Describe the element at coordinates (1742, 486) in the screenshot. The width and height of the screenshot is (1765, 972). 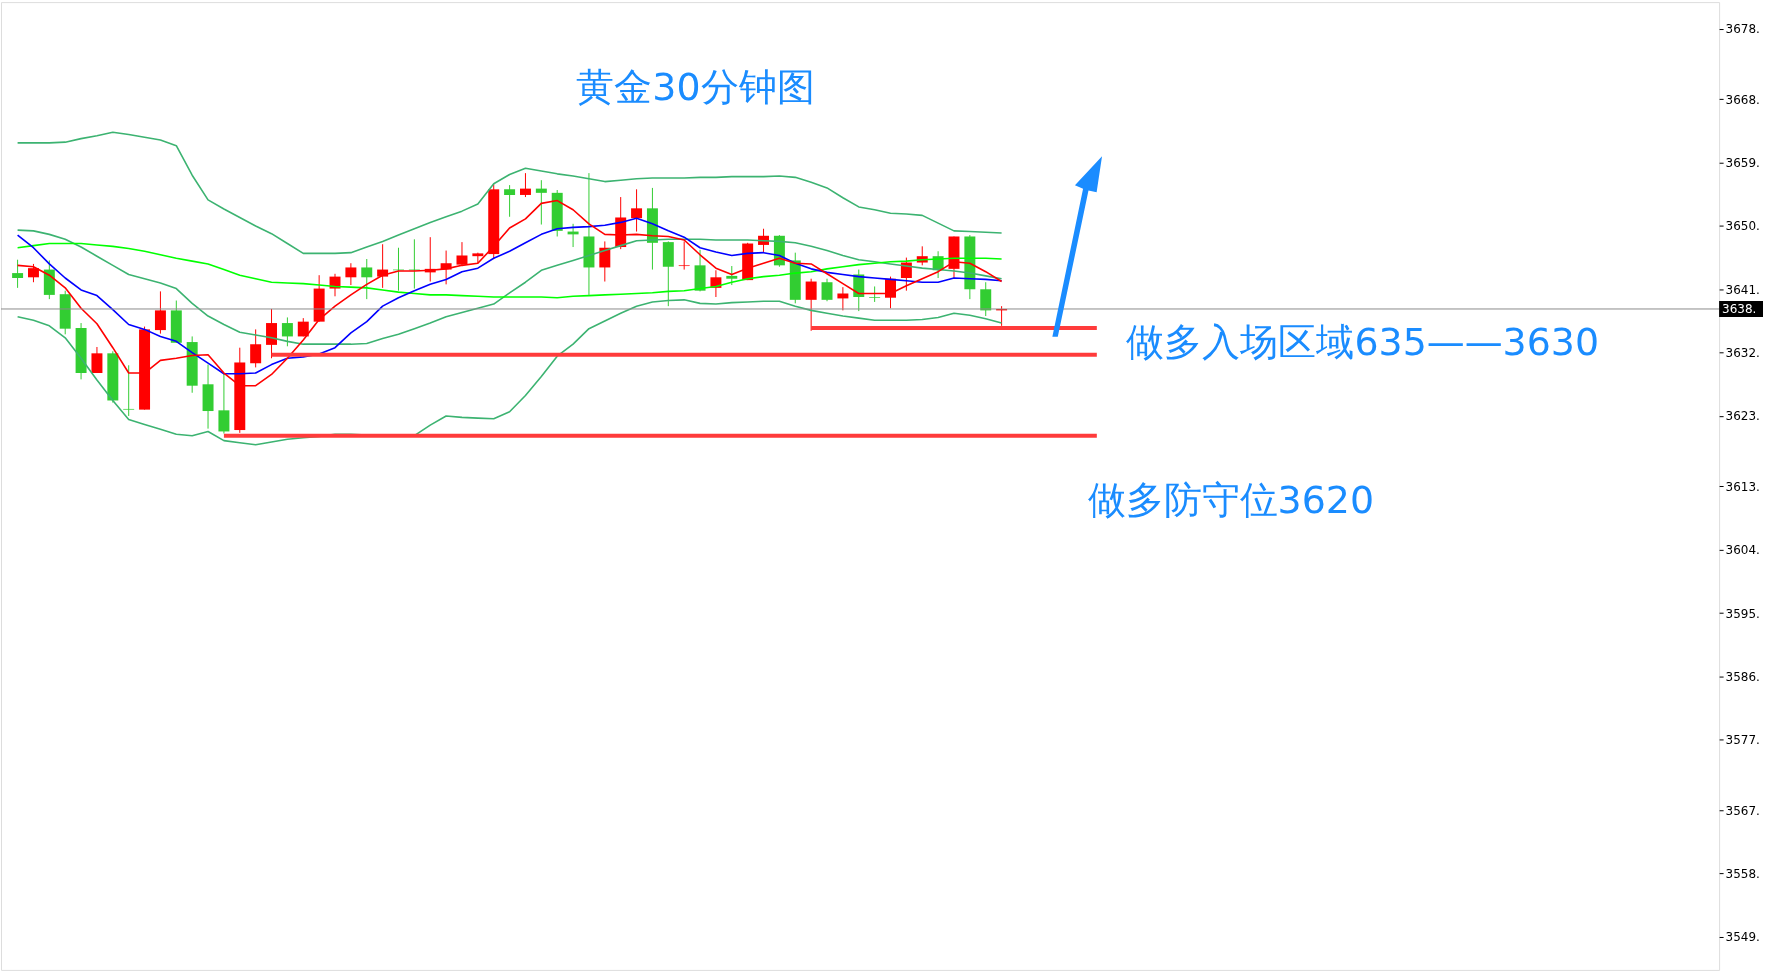
I see `y-tick-label: 3613.` at that location.